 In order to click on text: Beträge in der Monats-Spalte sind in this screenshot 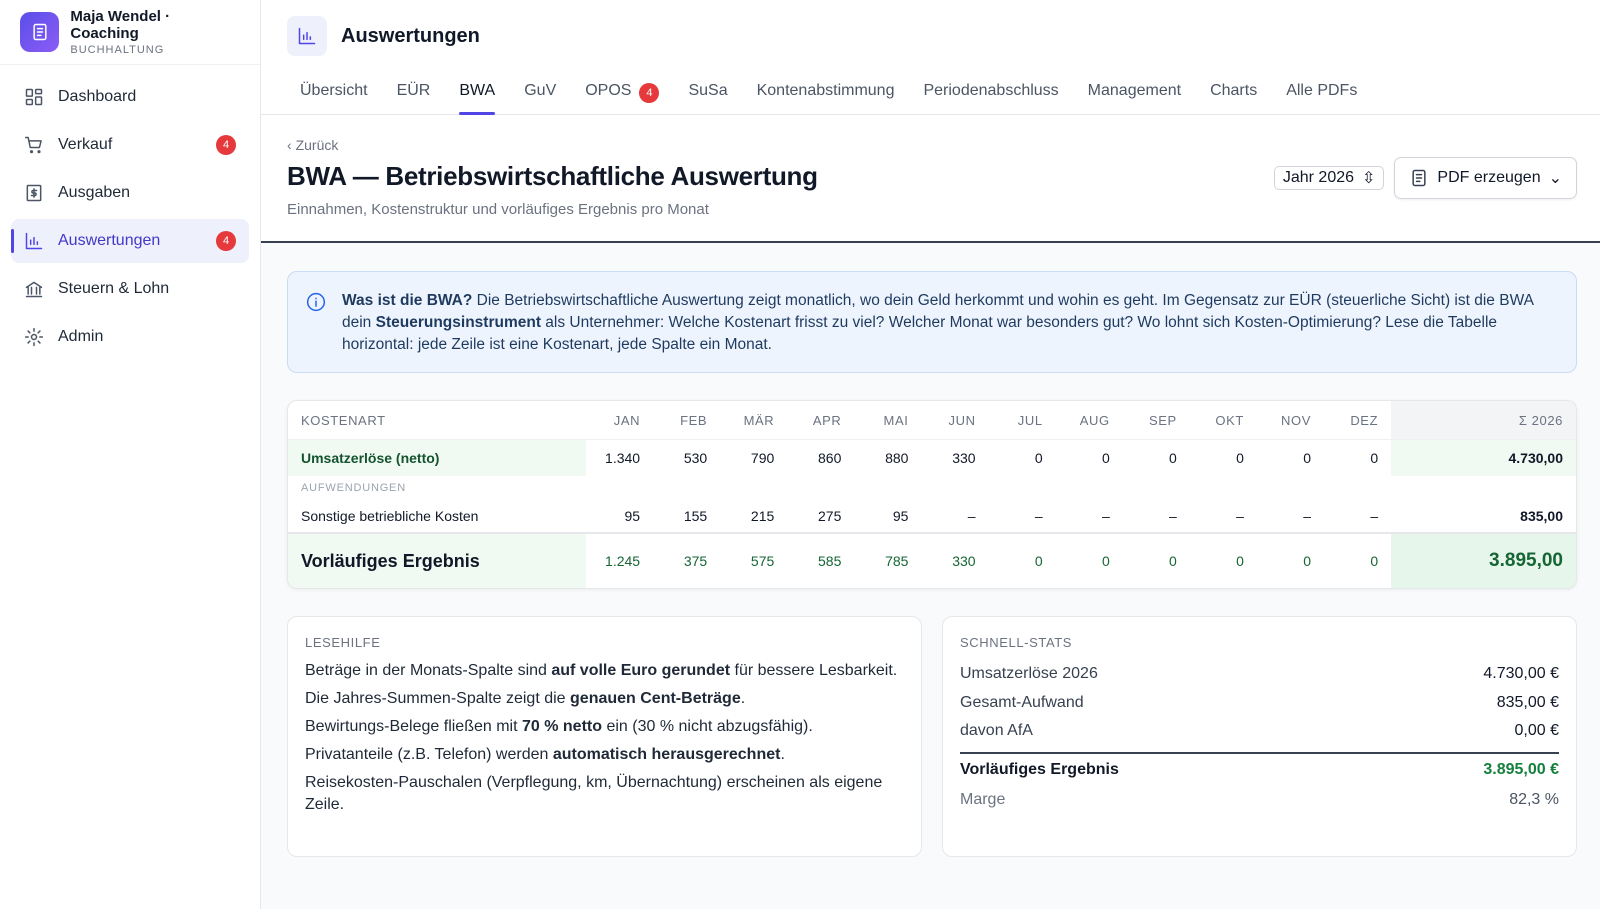, I will do `click(428, 670)`.